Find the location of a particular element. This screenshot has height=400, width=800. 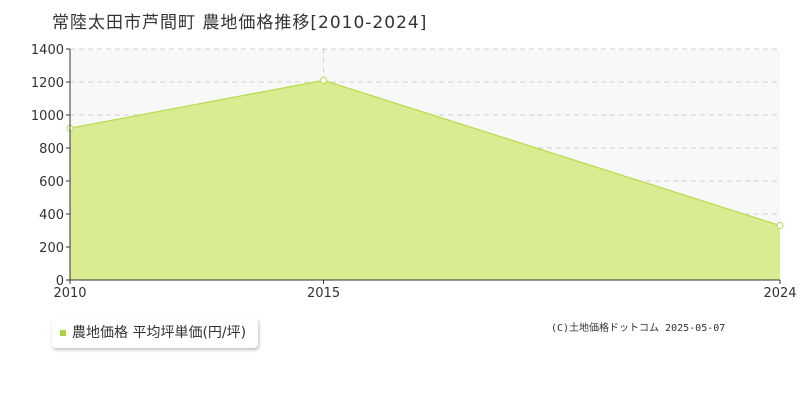

y-tick-label: 1000 is located at coordinates (47, 116).